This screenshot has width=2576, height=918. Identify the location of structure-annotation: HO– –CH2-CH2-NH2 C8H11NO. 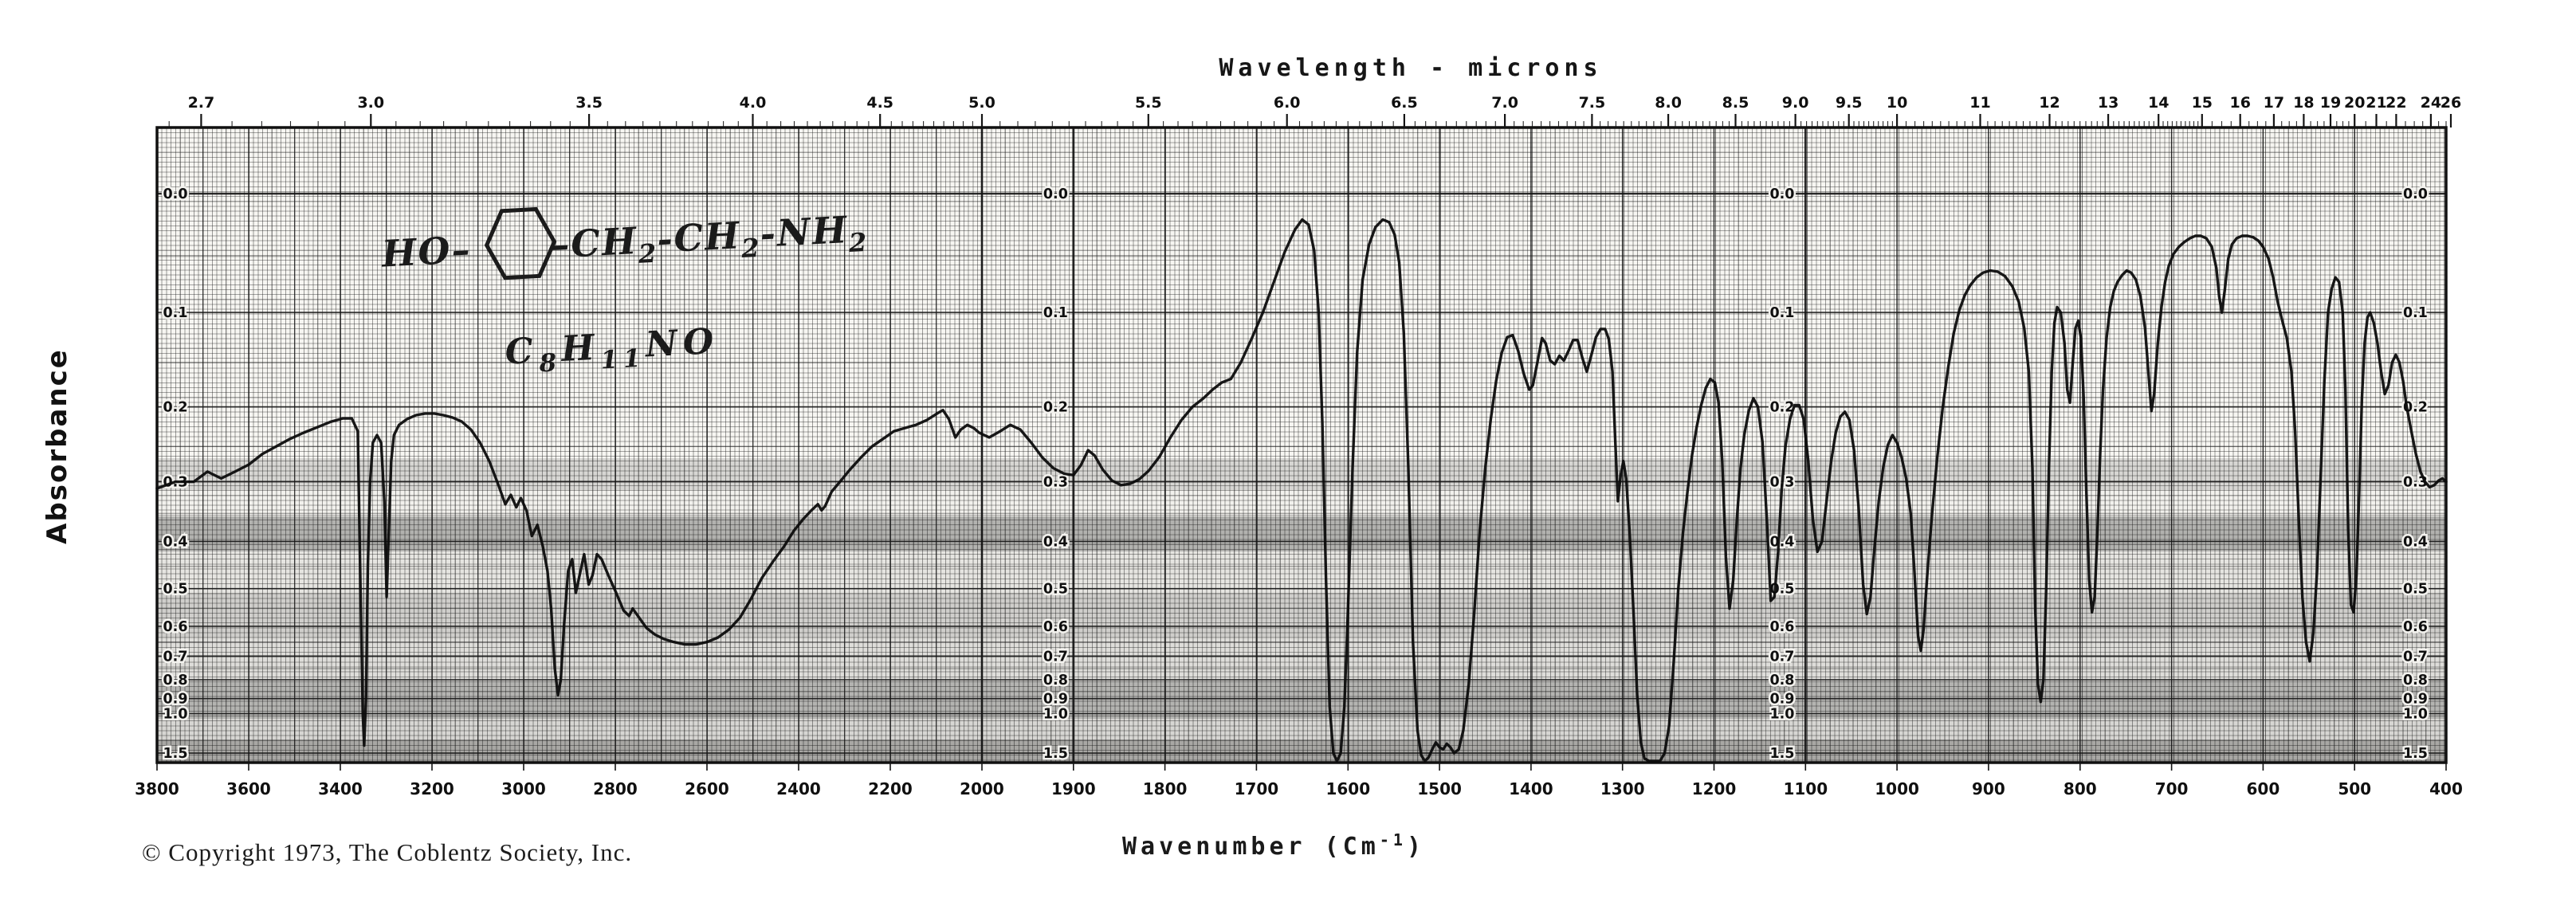
(624, 293).